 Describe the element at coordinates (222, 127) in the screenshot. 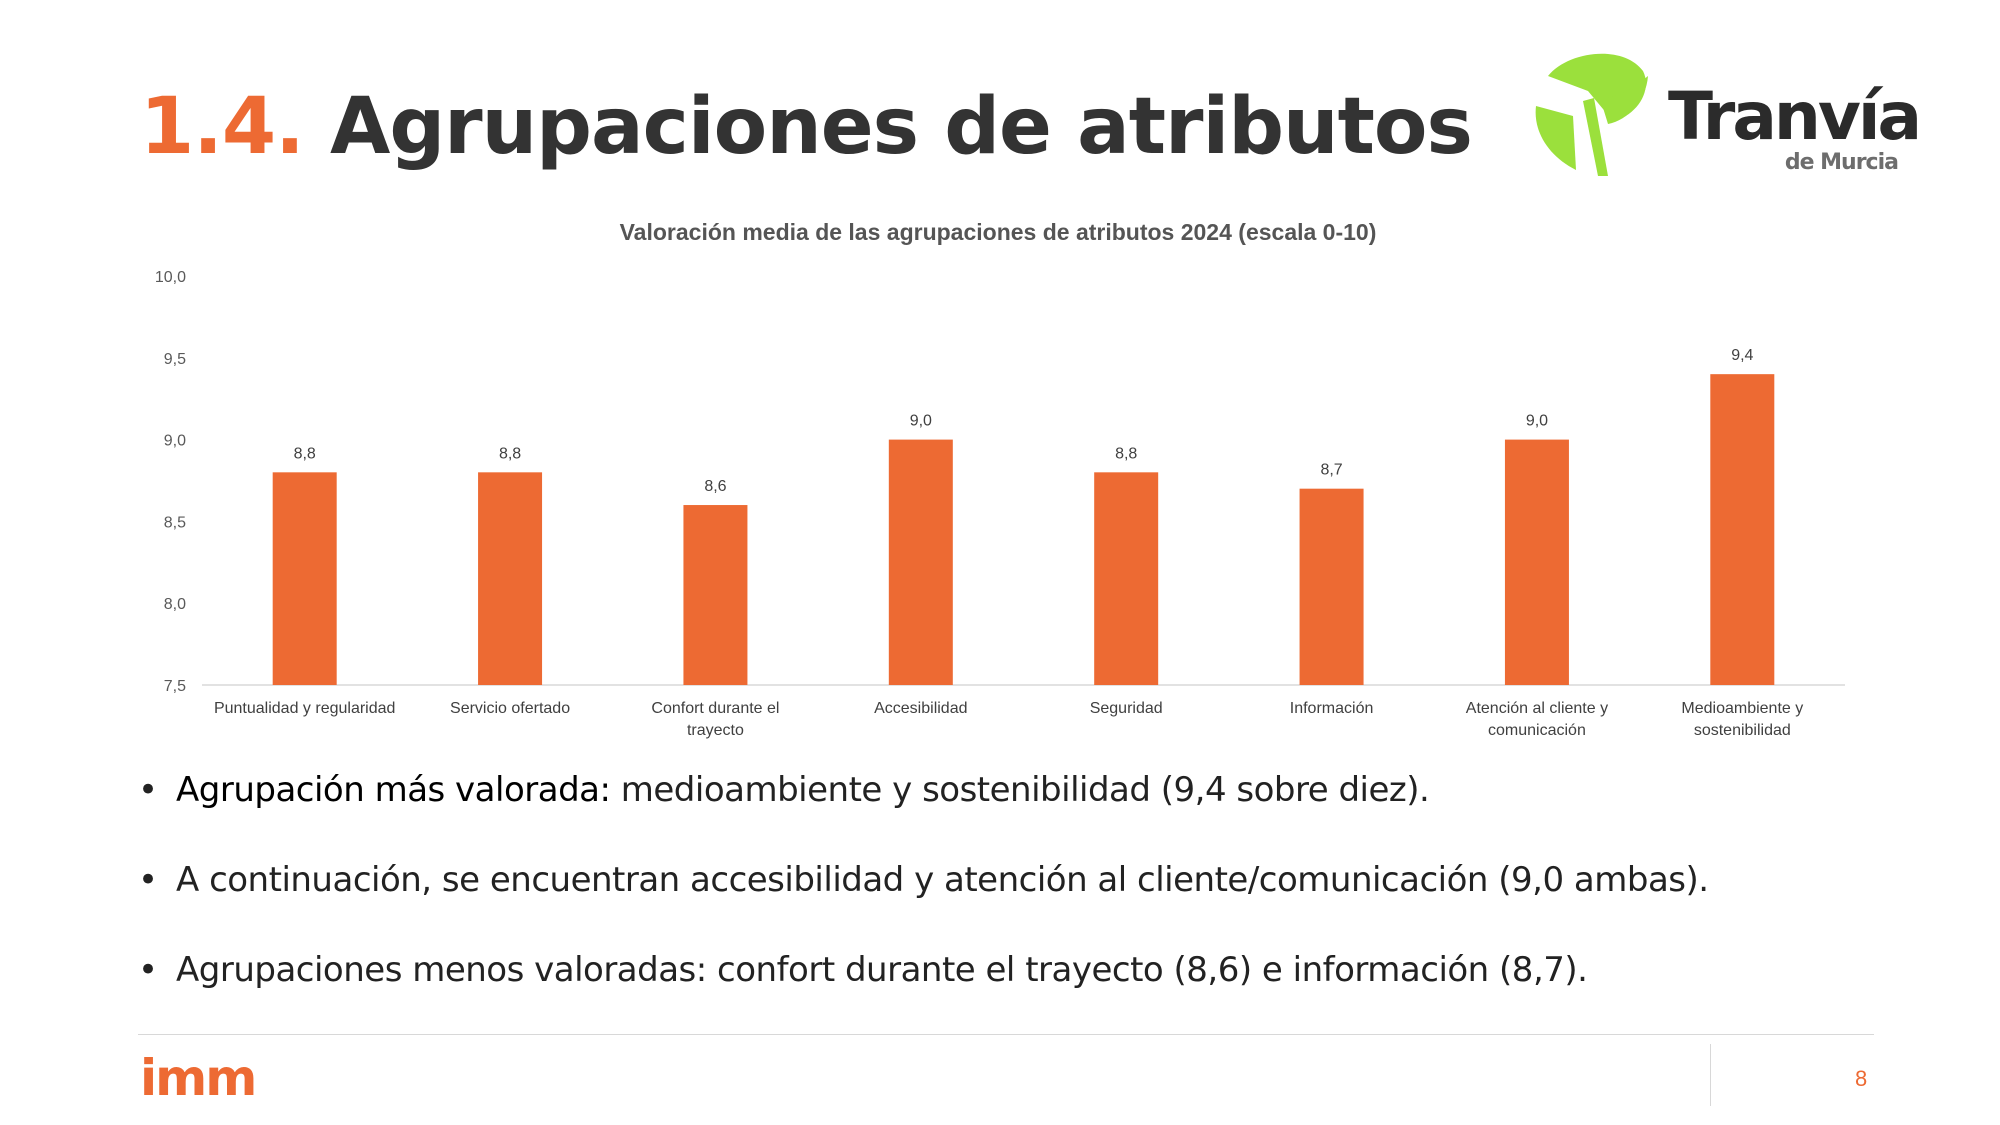

I see `title-number: 1.4.` at that location.